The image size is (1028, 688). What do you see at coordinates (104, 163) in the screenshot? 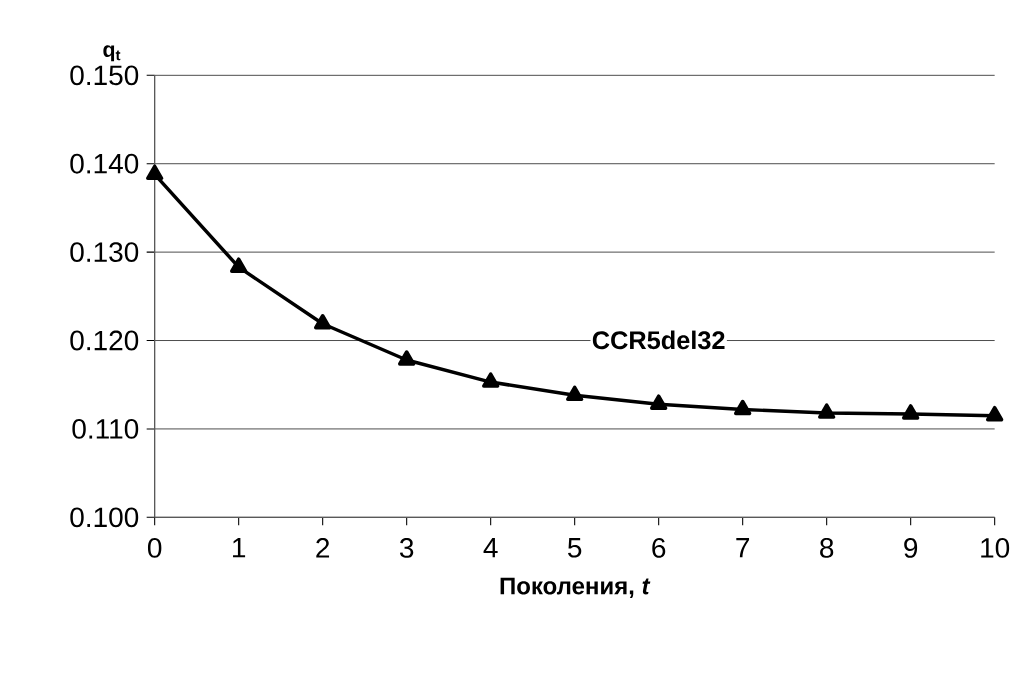
I see `y-tick-label: 0.140` at bounding box center [104, 163].